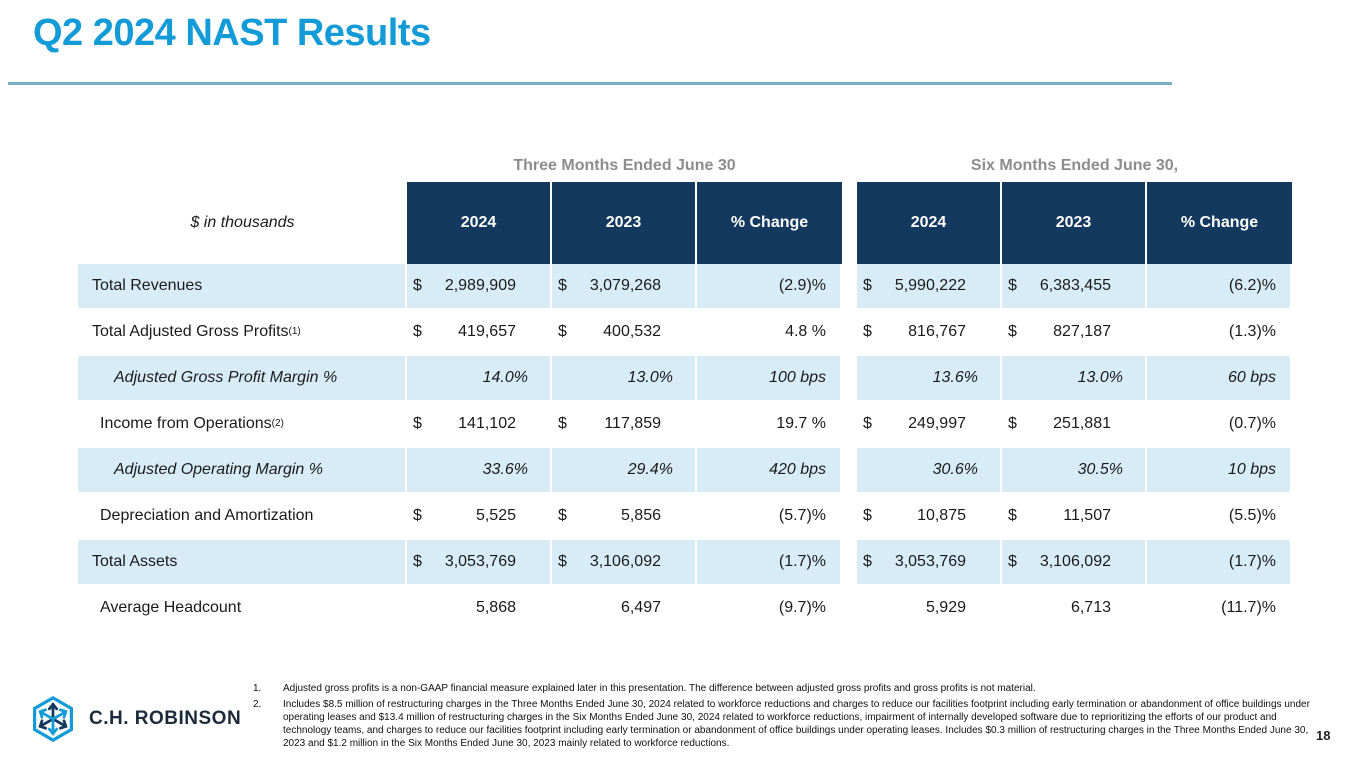  Describe the element at coordinates (929, 333) in the screenshot. I see `value-6m-2024: $816,767` at that location.